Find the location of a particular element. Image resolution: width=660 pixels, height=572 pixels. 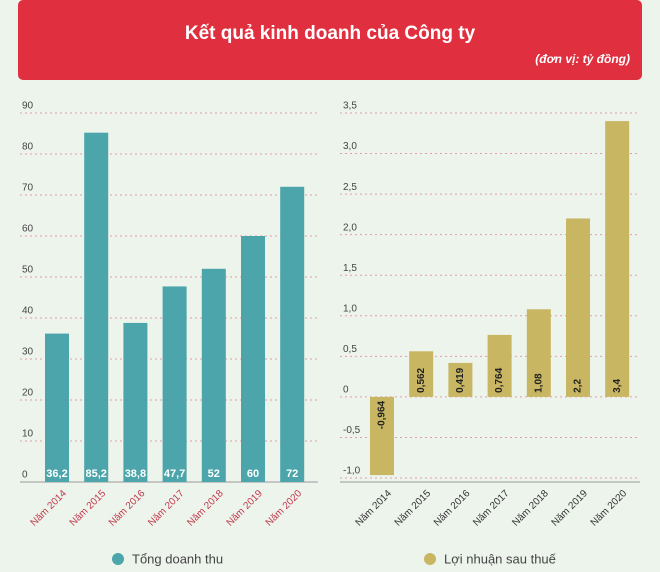

y-tick-label: 20 is located at coordinates (28, 393).